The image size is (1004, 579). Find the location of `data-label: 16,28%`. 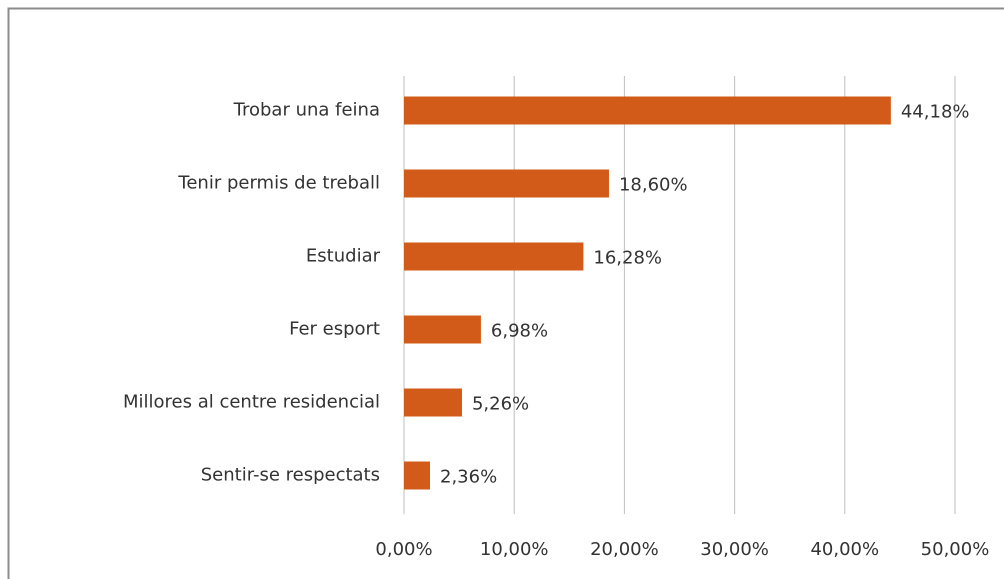

data-label: 16,28% is located at coordinates (627, 258).